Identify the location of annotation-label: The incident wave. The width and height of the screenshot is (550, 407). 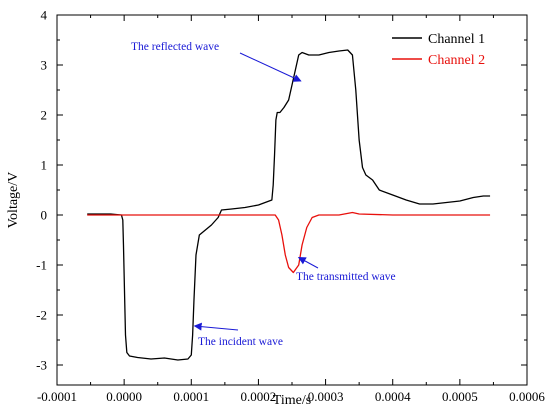
(240, 342).